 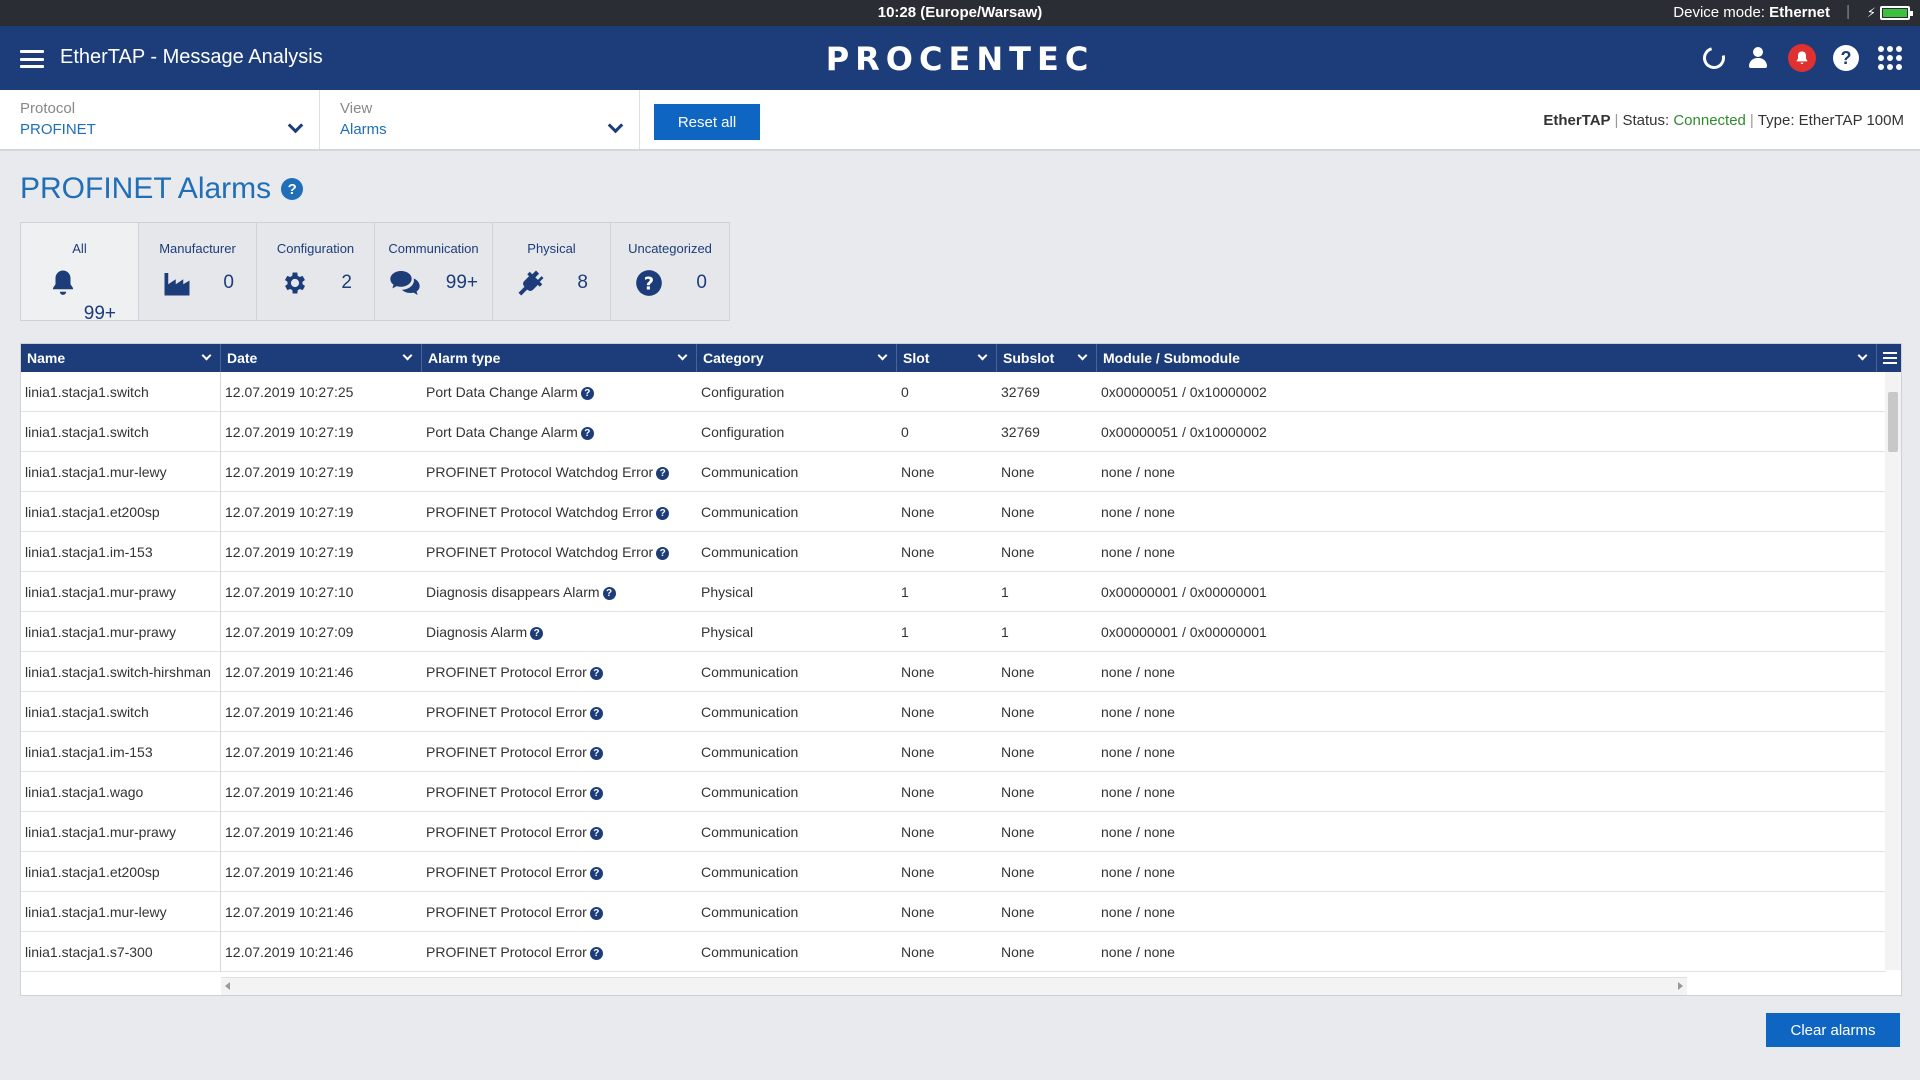 What do you see at coordinates (197, 248) in the screenshot?
I see `category-title: Manufacturer` at bounding box center [197, 248].